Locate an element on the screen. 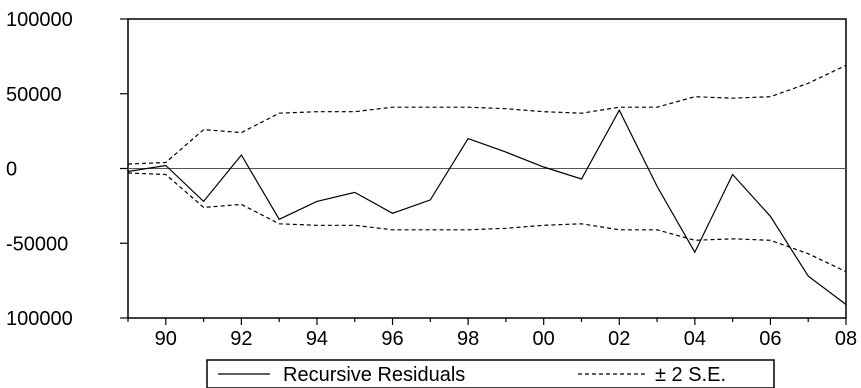 Image resolution: width=861 pixels, height=388 pixels. x-tick-label: 96 is located at coordinates (392, 339).